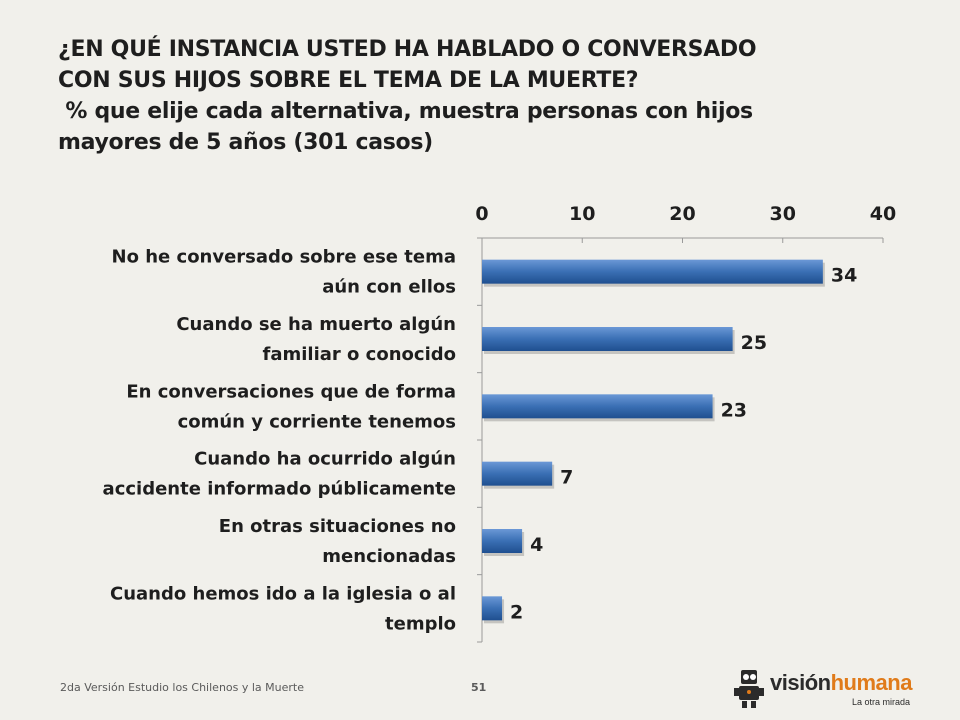 The width and height of the screenshot is (960, 720). Describe the element at coordinates (682, 214) in the screenshot. I see `x-tick-label: 20` at that location.